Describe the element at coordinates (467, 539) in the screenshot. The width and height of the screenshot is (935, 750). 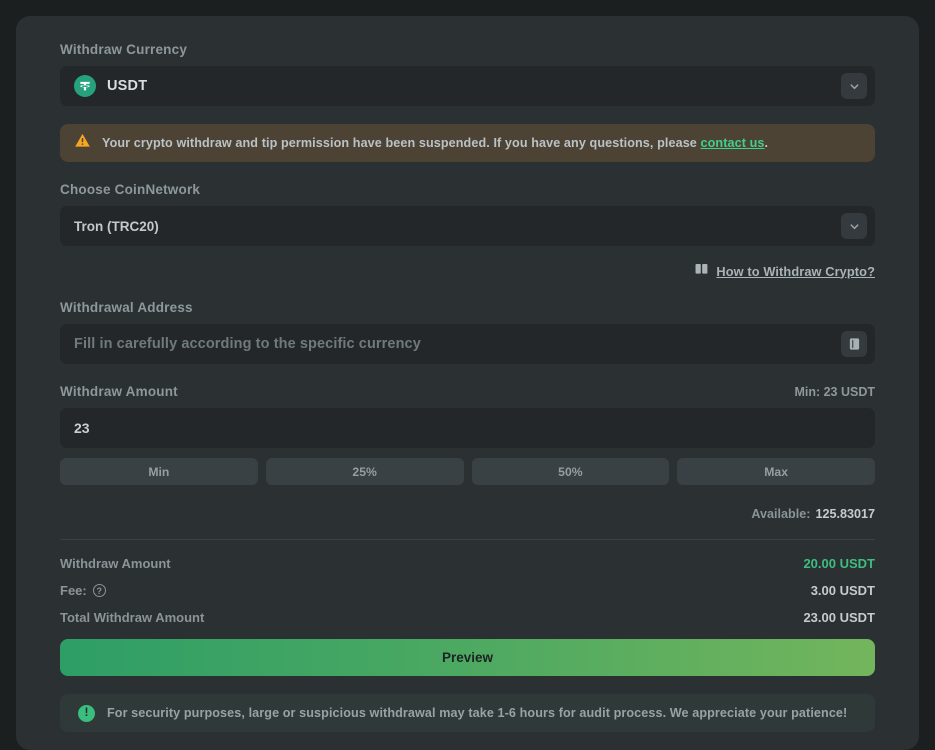
I see `section-divider` at that location.